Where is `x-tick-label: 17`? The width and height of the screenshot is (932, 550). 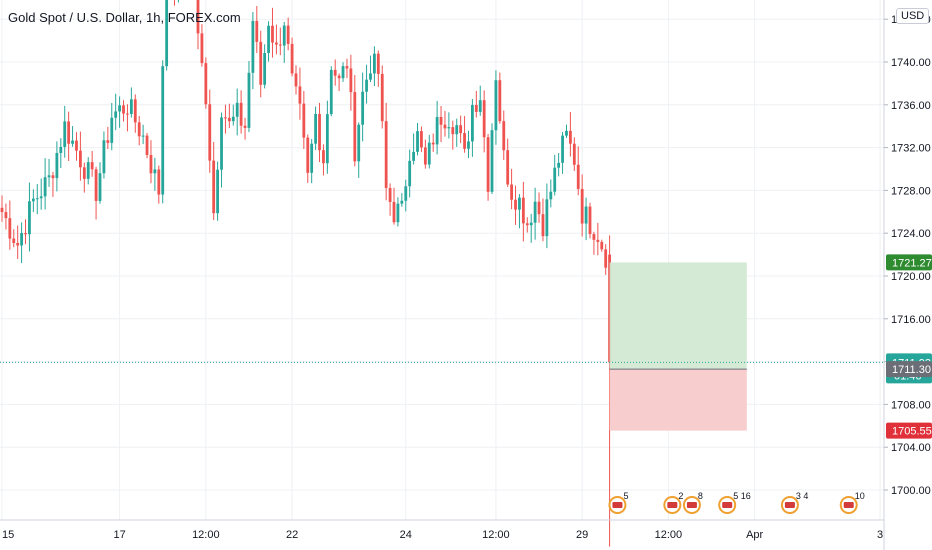
x-tick-label: 17 is located at coordinates (119, 535).